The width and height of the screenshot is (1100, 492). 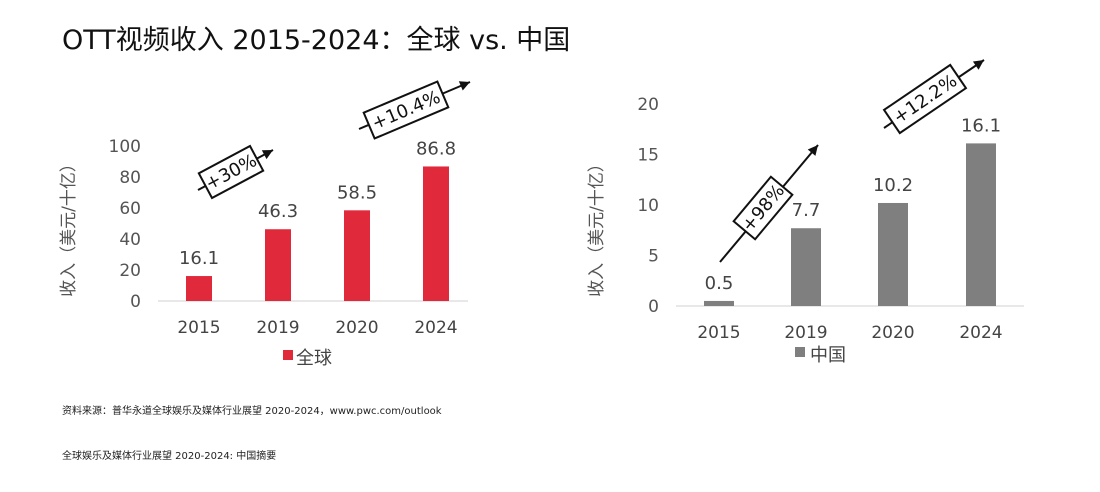 What do you see at coordinates (316, 40) in the screenshot?
I see `page-title: OTT视频收入 2015-2024：全球 vs. 中国` at bounding box center [316, 40].